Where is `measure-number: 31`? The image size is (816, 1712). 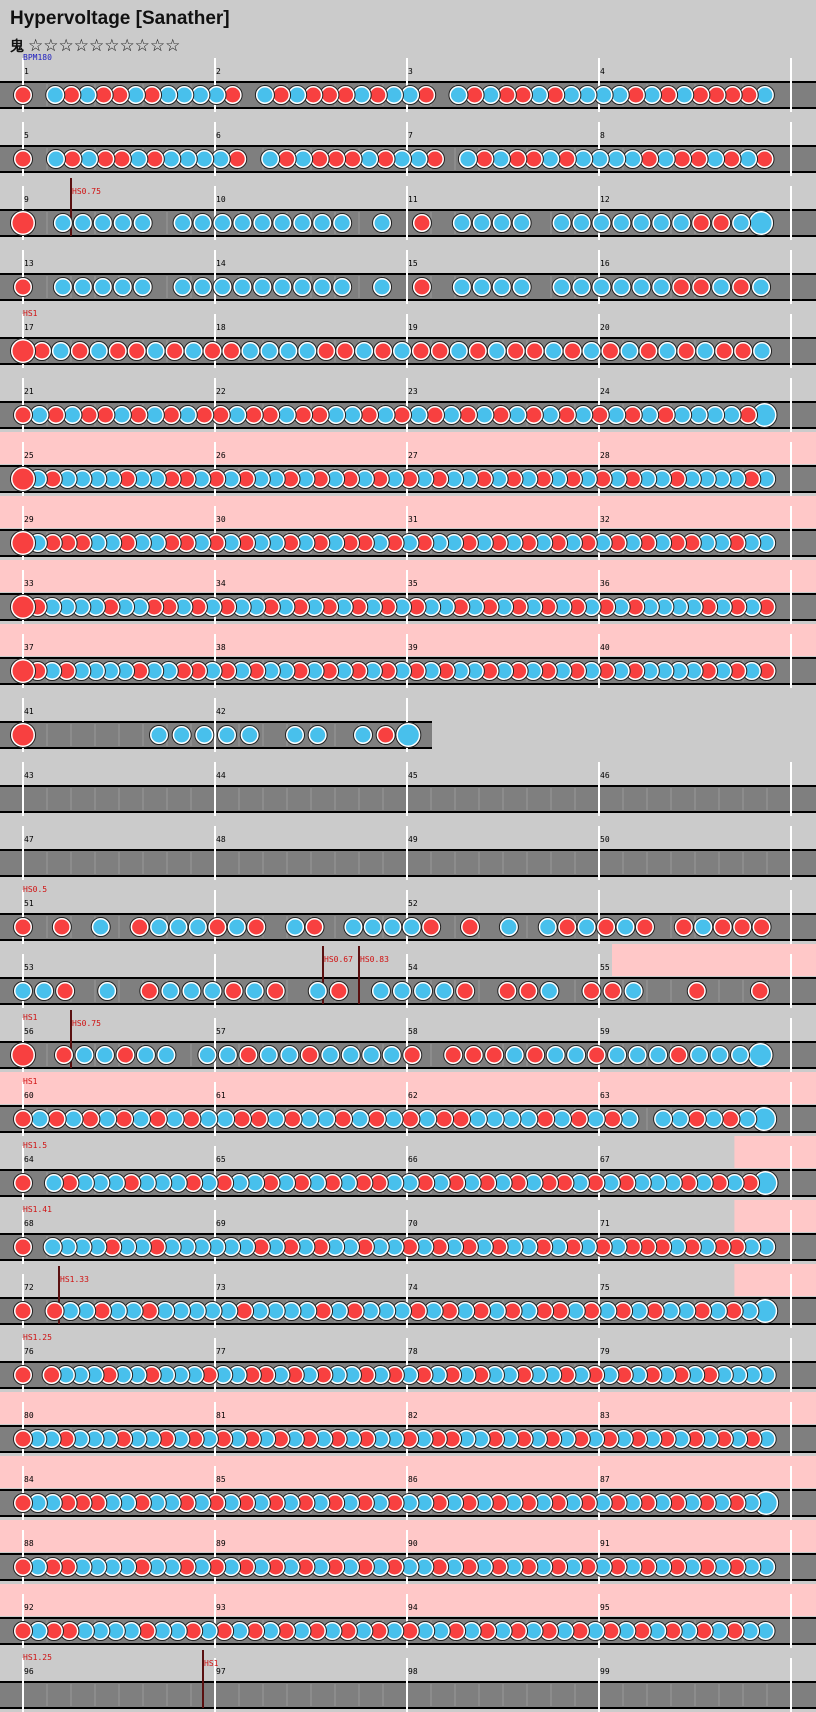
measure-number: 31 is located at coordinates (413, 519).